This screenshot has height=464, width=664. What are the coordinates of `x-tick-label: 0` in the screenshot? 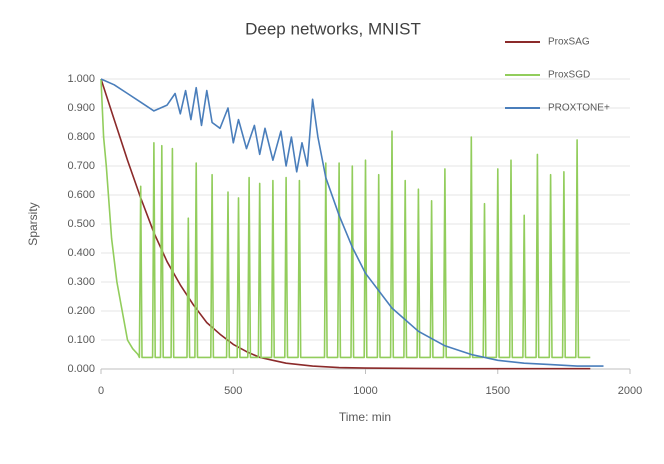 It's located at (101, 391).